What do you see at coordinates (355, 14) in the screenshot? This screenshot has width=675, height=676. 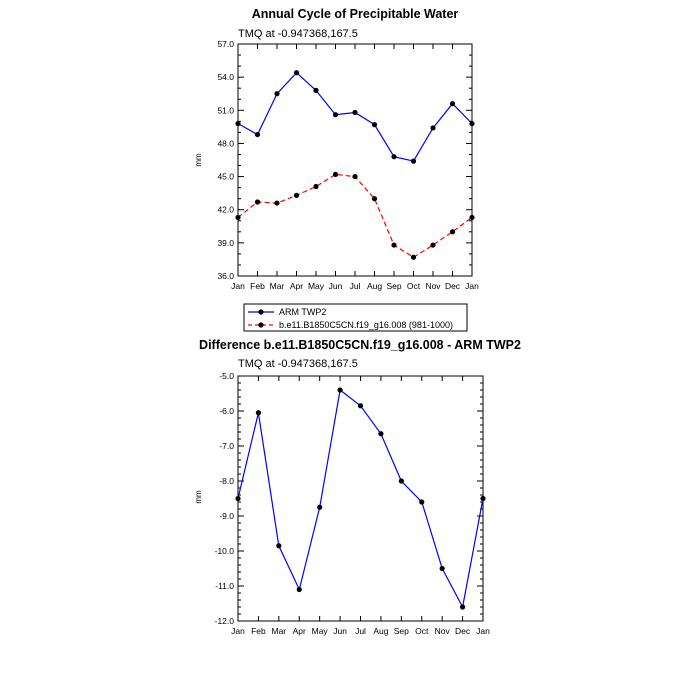 I see `chart-title: Annual Cycle of Precipitable Water` at bounding box center [355, 14].